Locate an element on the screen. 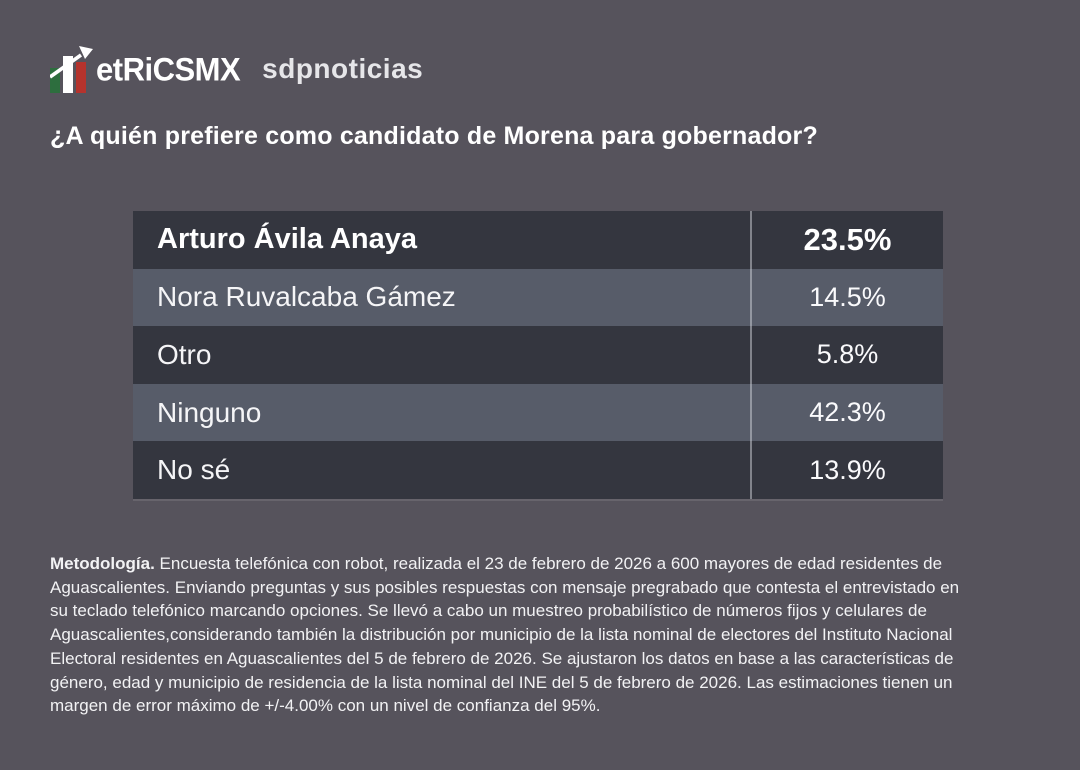 The image size is (1080, 770). metricsmx-bar-chart-icon is located at coordinates (71, 69).